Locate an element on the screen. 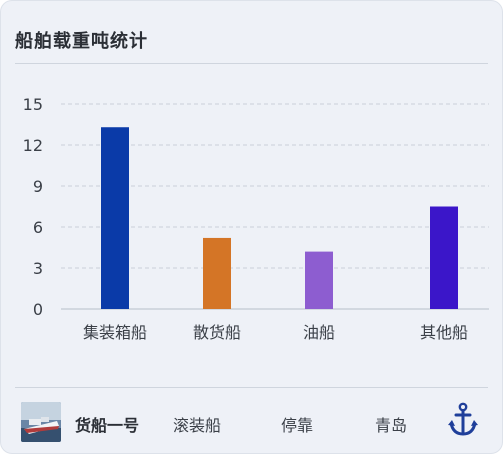 This screenshot has width=503, height=454. y-tick-label: 3 is located at coordinates (38, 268).